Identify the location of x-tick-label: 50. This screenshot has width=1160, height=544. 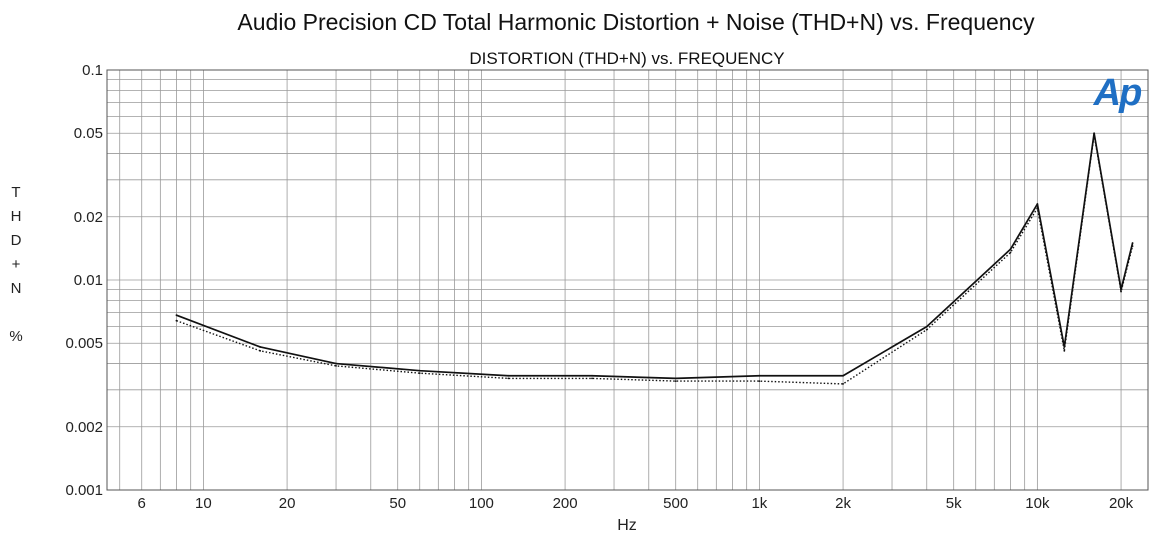
(397, 503).